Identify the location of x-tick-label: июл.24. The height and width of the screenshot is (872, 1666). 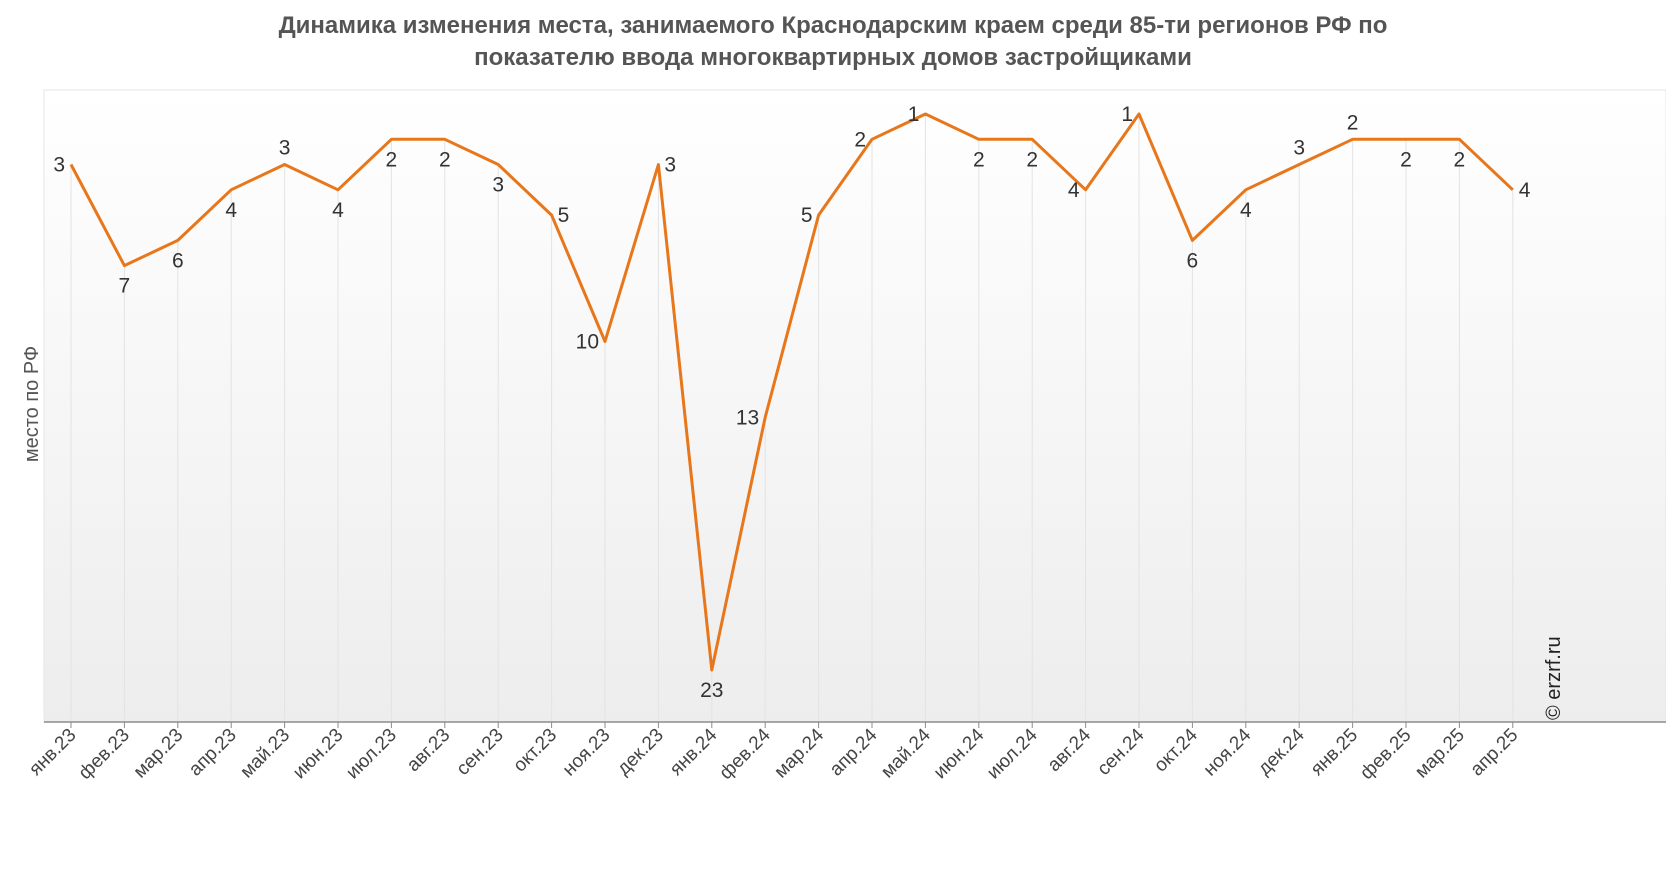
(1012, 753).